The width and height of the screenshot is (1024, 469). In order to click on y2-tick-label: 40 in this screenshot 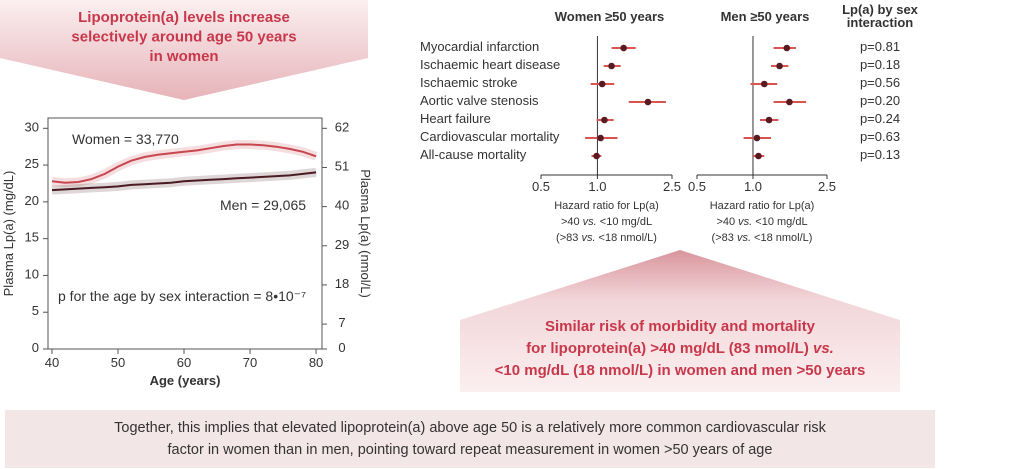, I will do `click(342, 205)`.